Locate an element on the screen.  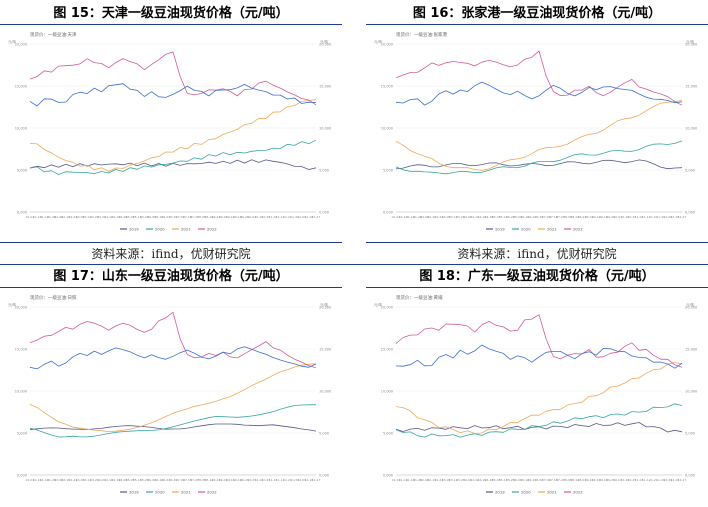
y-tick-left: 20,000 is located at coordinates (21, 308).